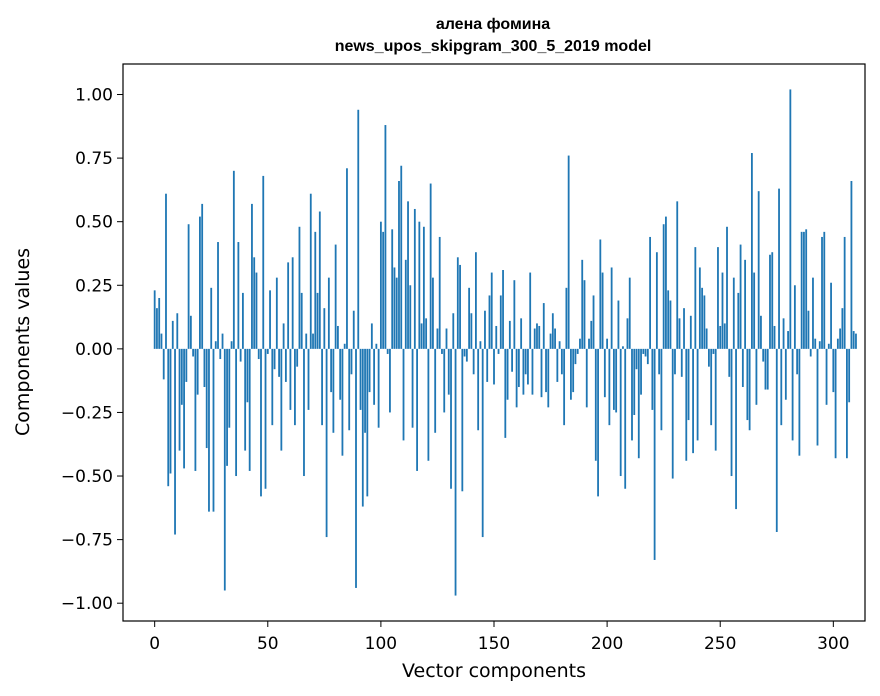  I want to click on chart-title-line-2: news_upos_skipgram_300_5_2019 model, so click(493, 46).